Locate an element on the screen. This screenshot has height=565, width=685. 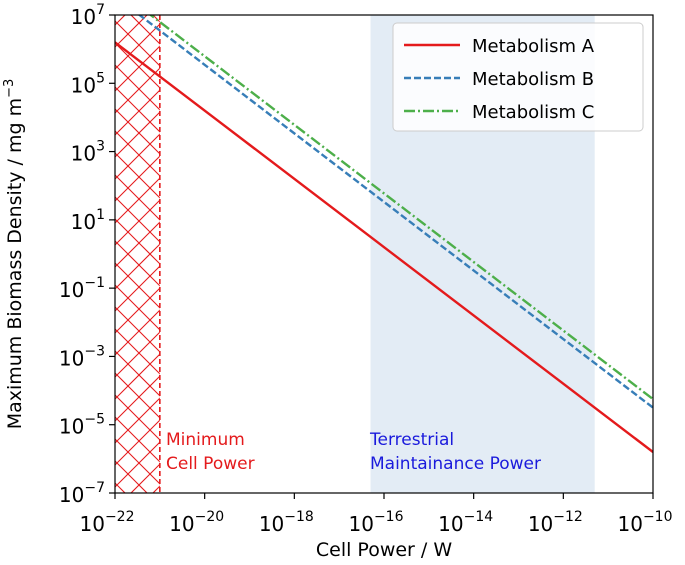
legend: Metabolism A Metabolism B Metabolism C is located at coordinates (518, 77).